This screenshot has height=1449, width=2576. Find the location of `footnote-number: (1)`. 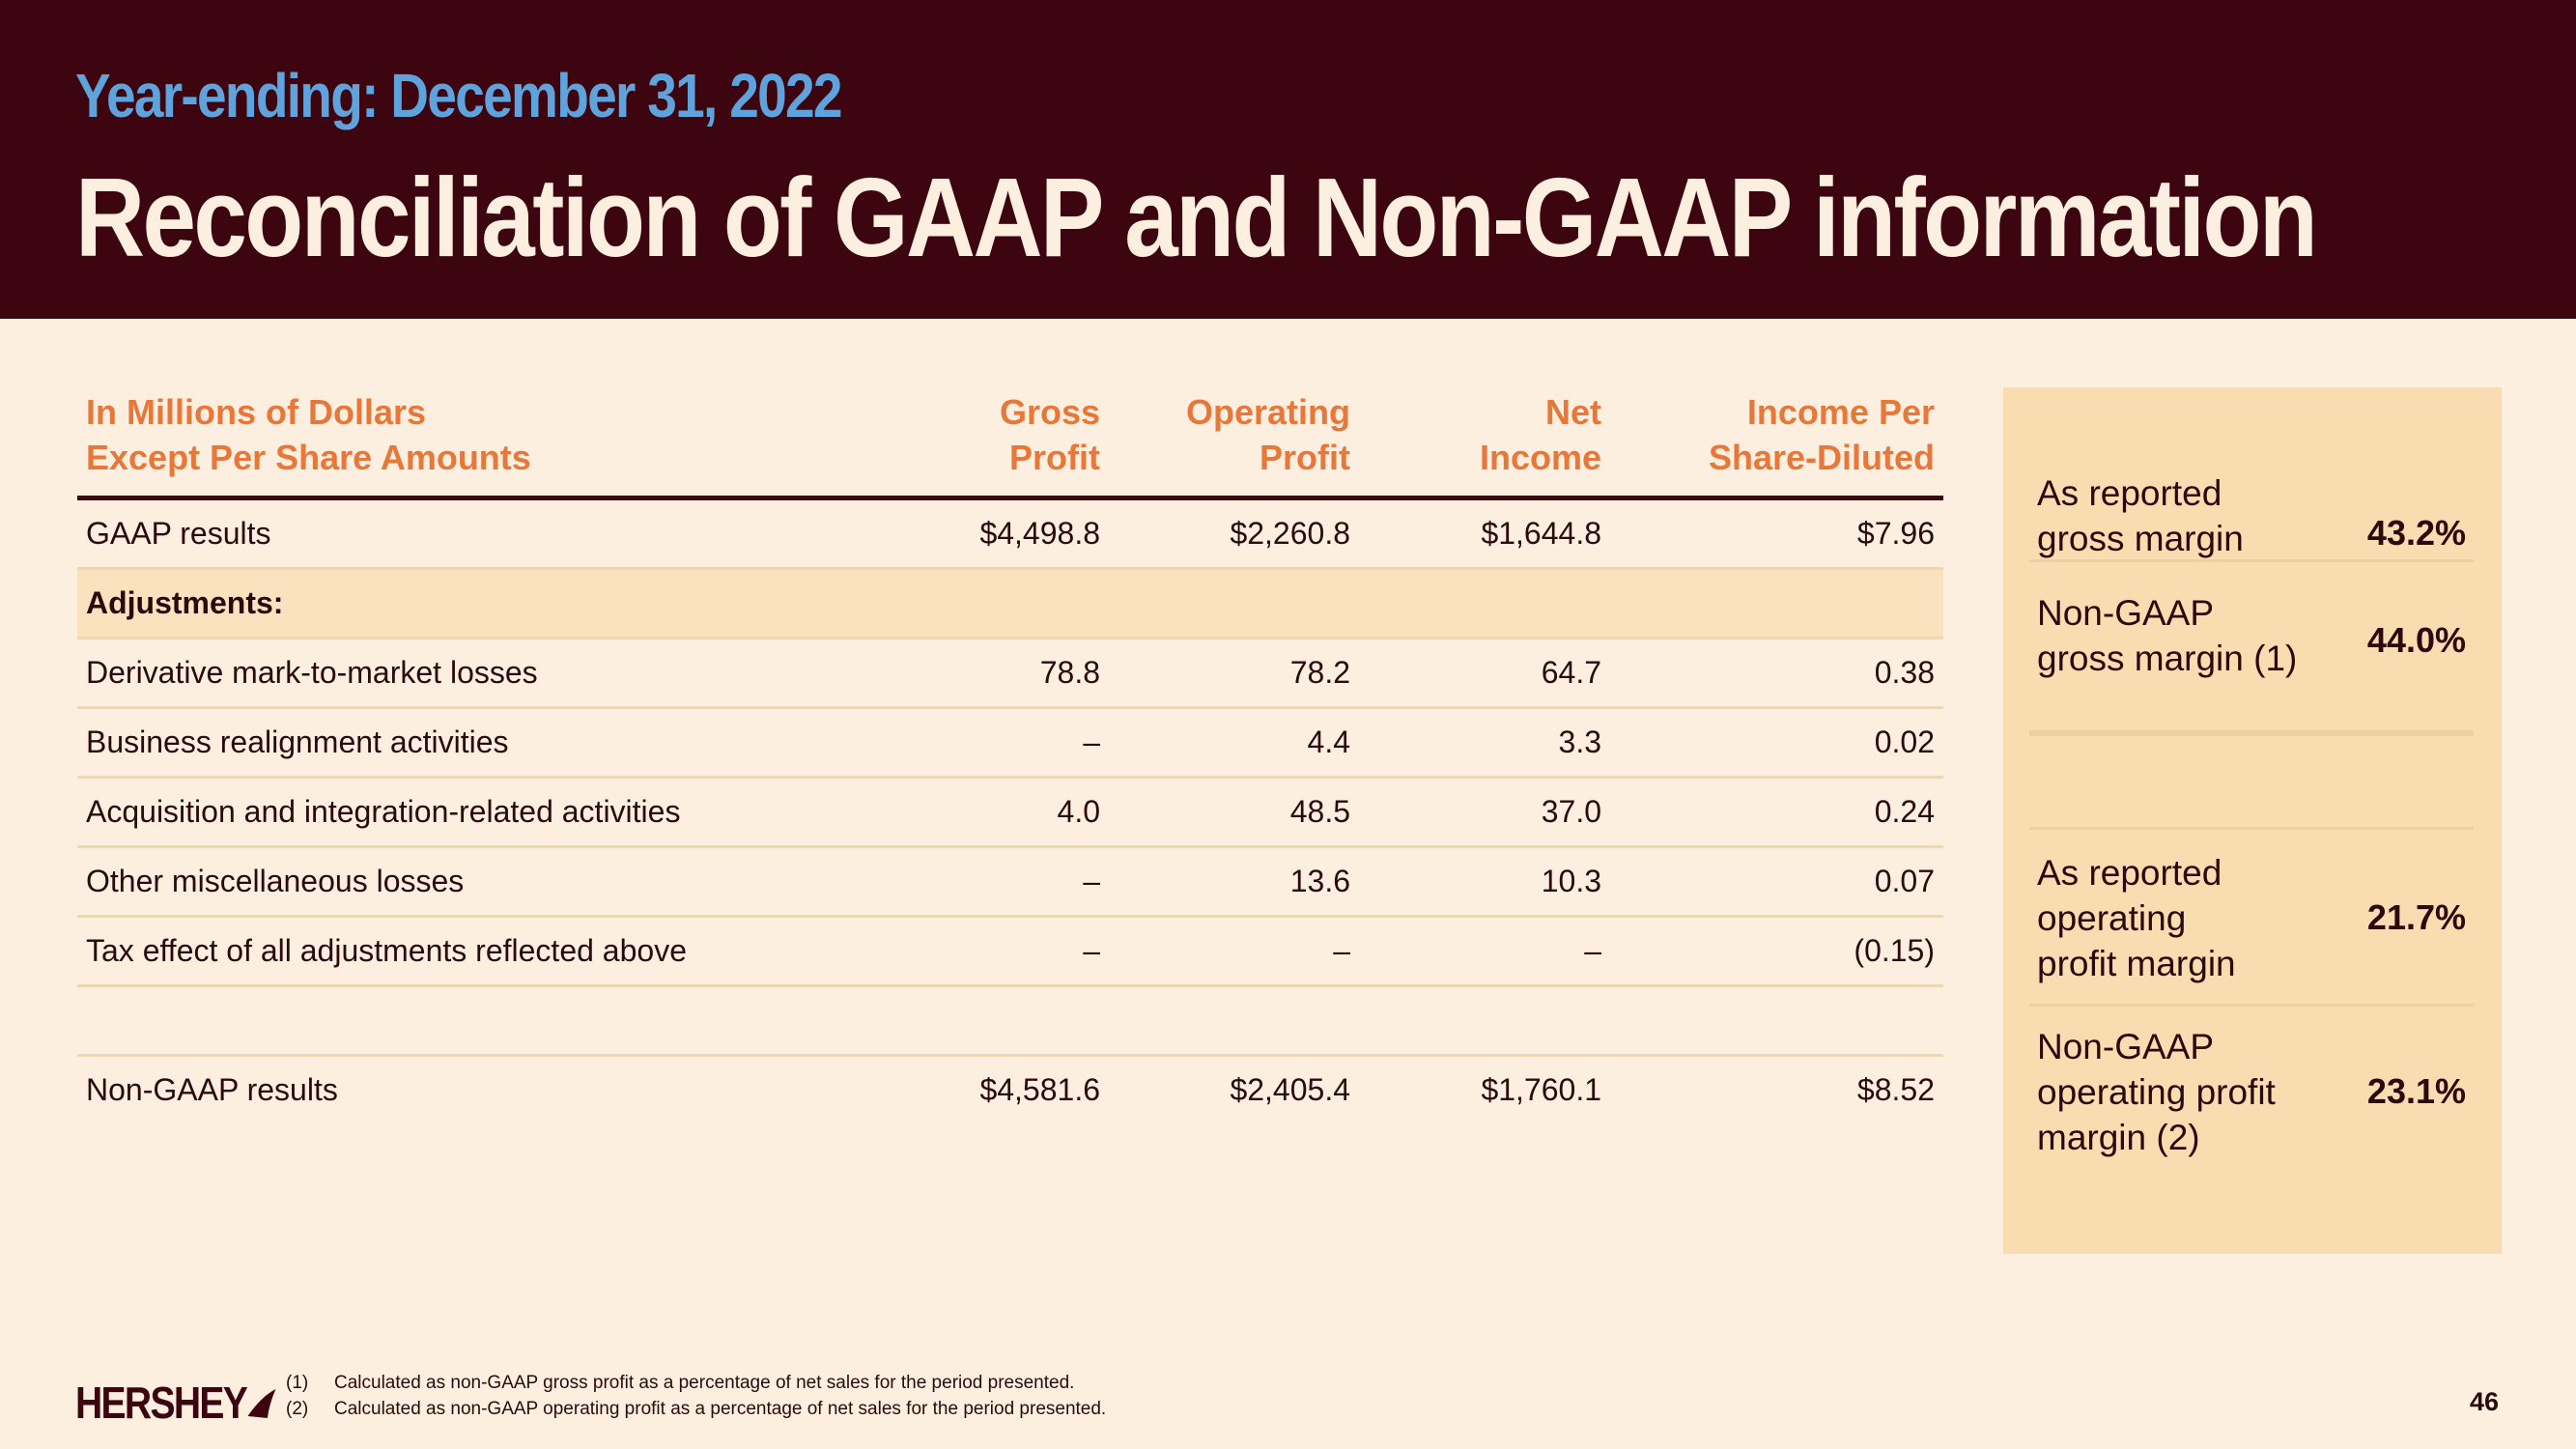

footnote-number: (1) is located at coordinates (297, 1383).